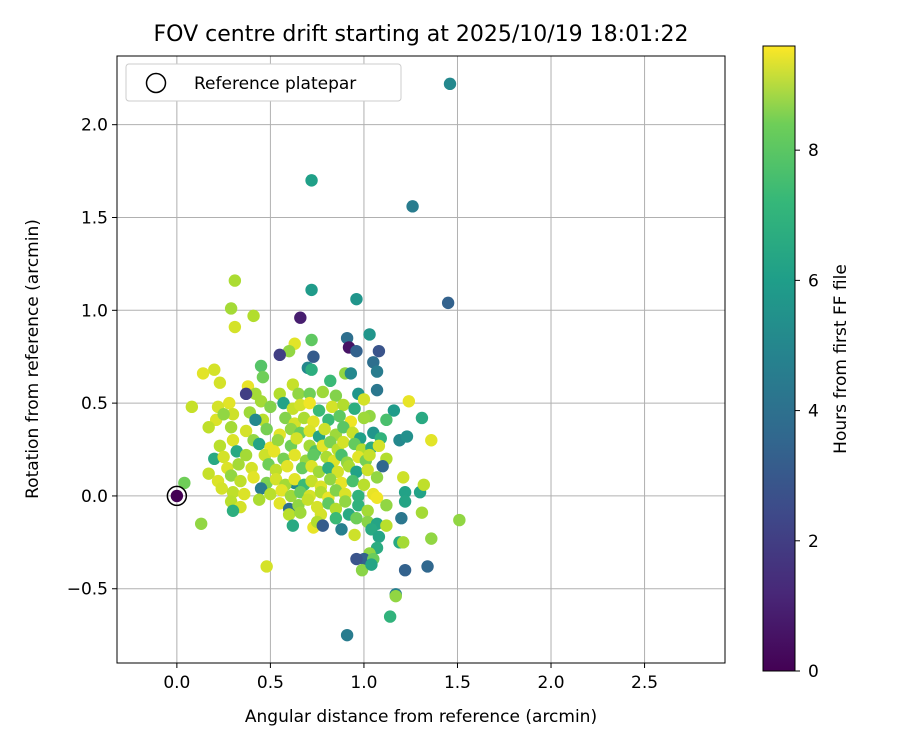  What do you see at coordinates (457, 683) in the screenshot?
I see `x-tick-label: 1.5` at bounding box center [457, 683].